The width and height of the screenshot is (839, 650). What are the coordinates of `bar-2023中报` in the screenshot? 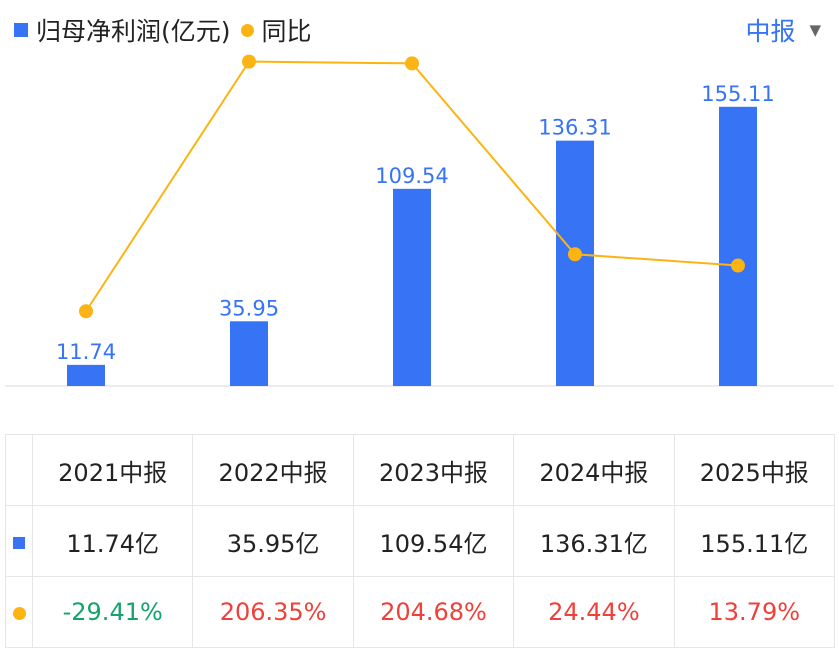 It's located at (412, 287).